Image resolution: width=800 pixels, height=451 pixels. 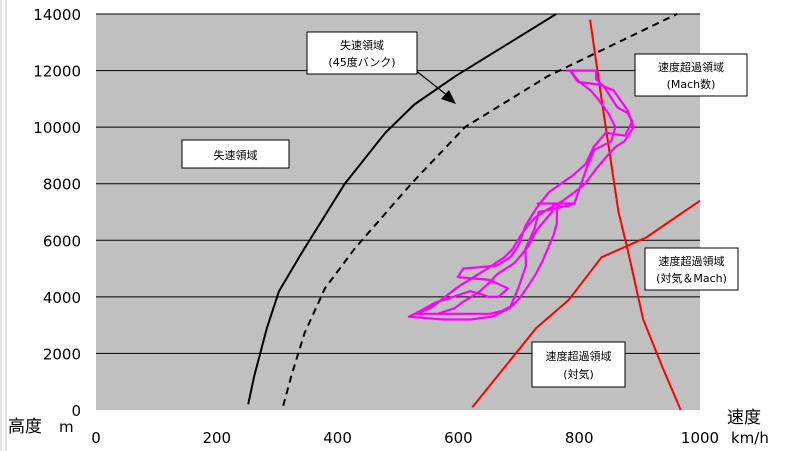 What do you see at coordinates (691, 75) in the screenshot?
I see `annotation-overspeed-mach: 速度超過領域 (Mach数)` at bounding box center [691, 75].